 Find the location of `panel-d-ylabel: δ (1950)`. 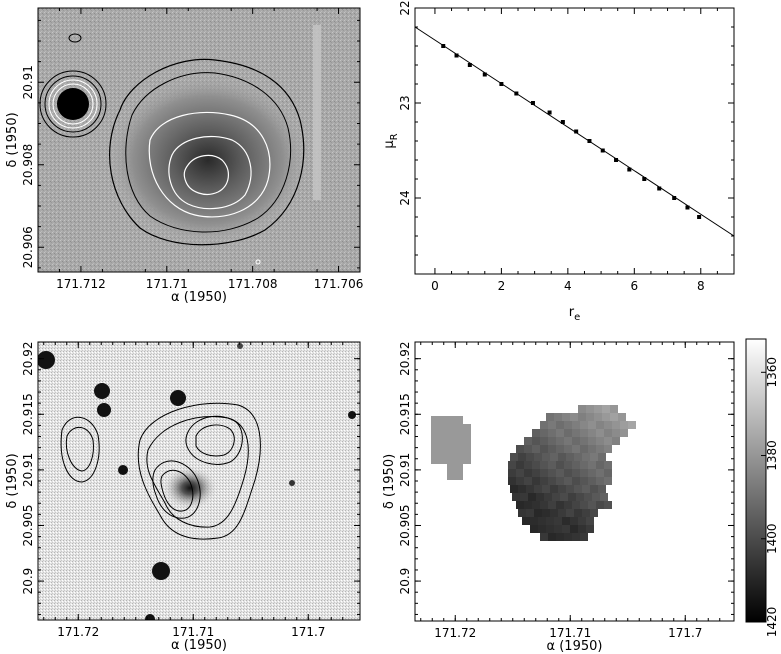

panel-d-ylabel: δ (1950) is located at coordinates (389, 481).